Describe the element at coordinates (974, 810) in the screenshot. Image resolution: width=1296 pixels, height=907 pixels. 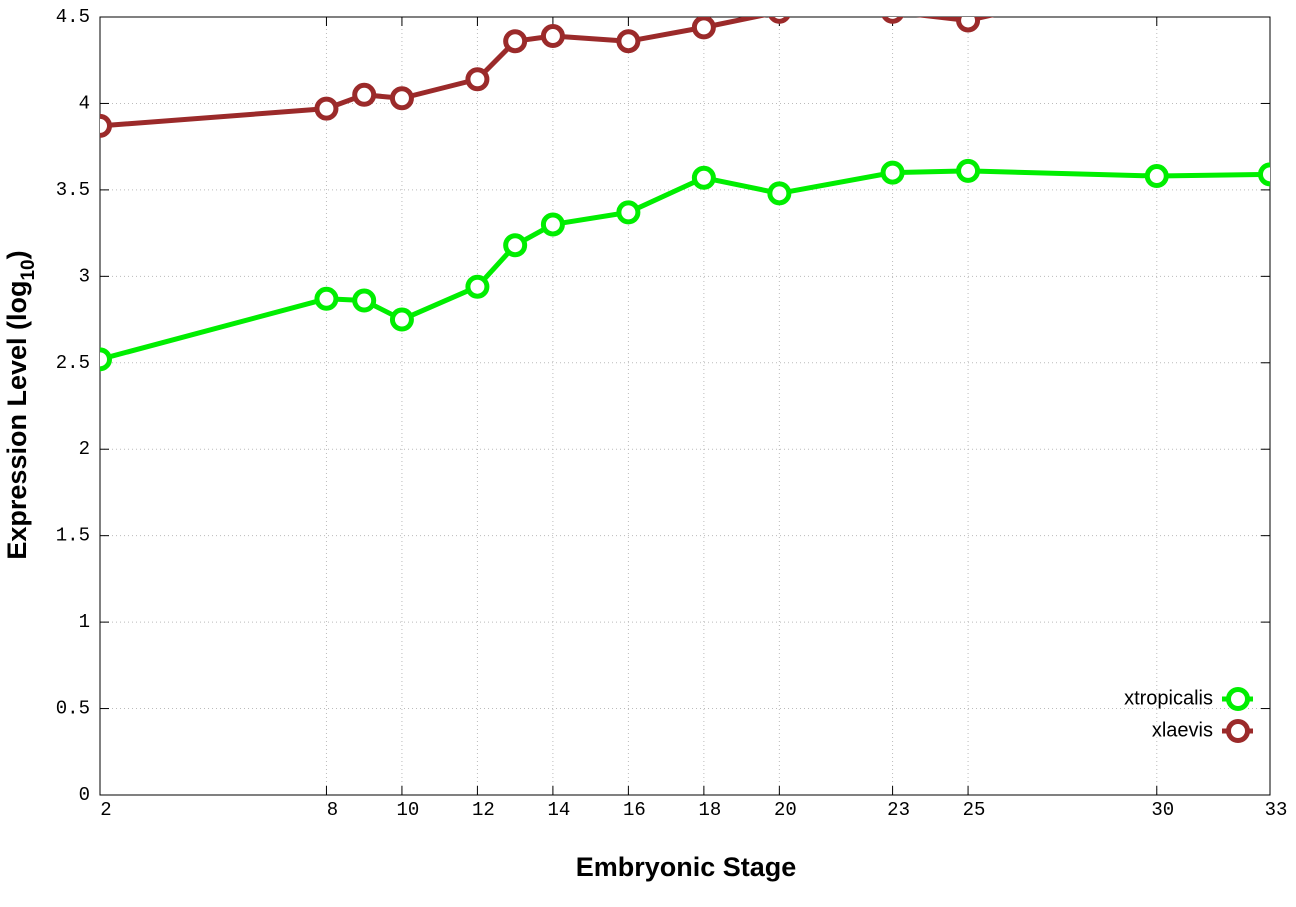
I see `x-tick-label: 25` at that location.